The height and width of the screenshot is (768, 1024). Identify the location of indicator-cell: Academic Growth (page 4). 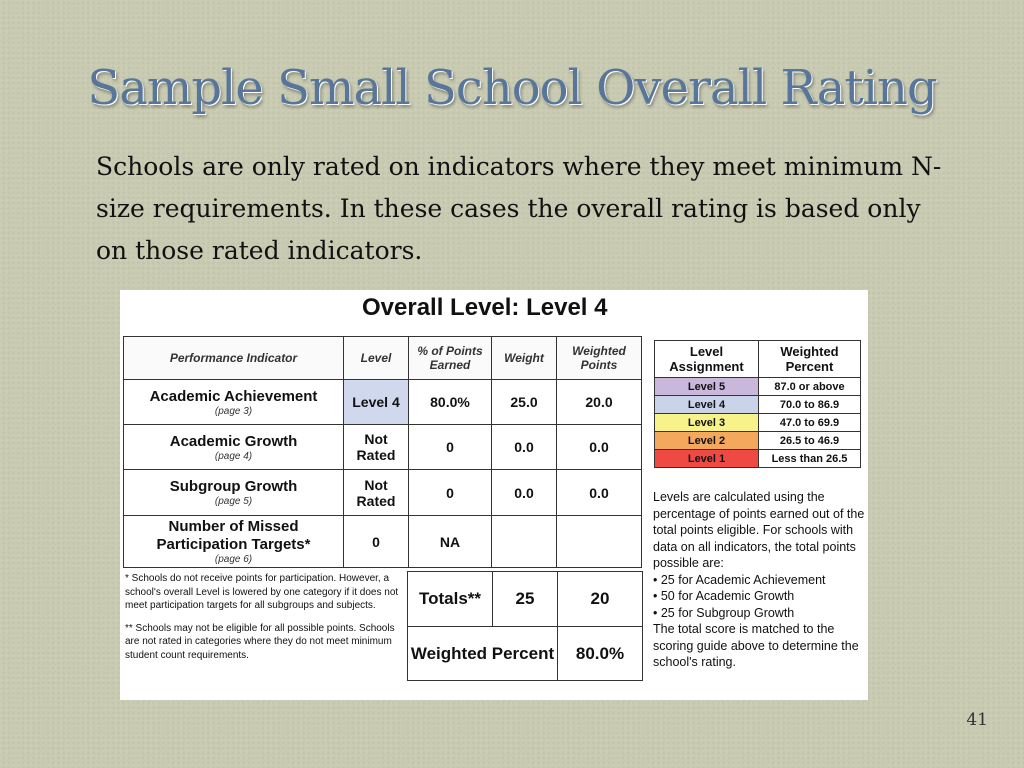
(233, 447).